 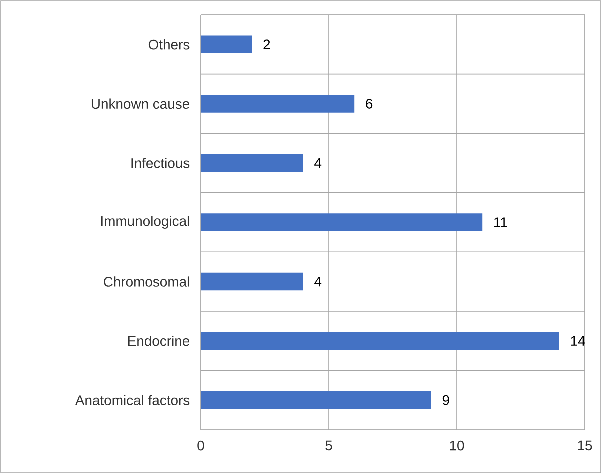 What do you see at coordinates (267, 45) in the screenshot?
I see `data-label: 2` at bounding box center [267, 45].